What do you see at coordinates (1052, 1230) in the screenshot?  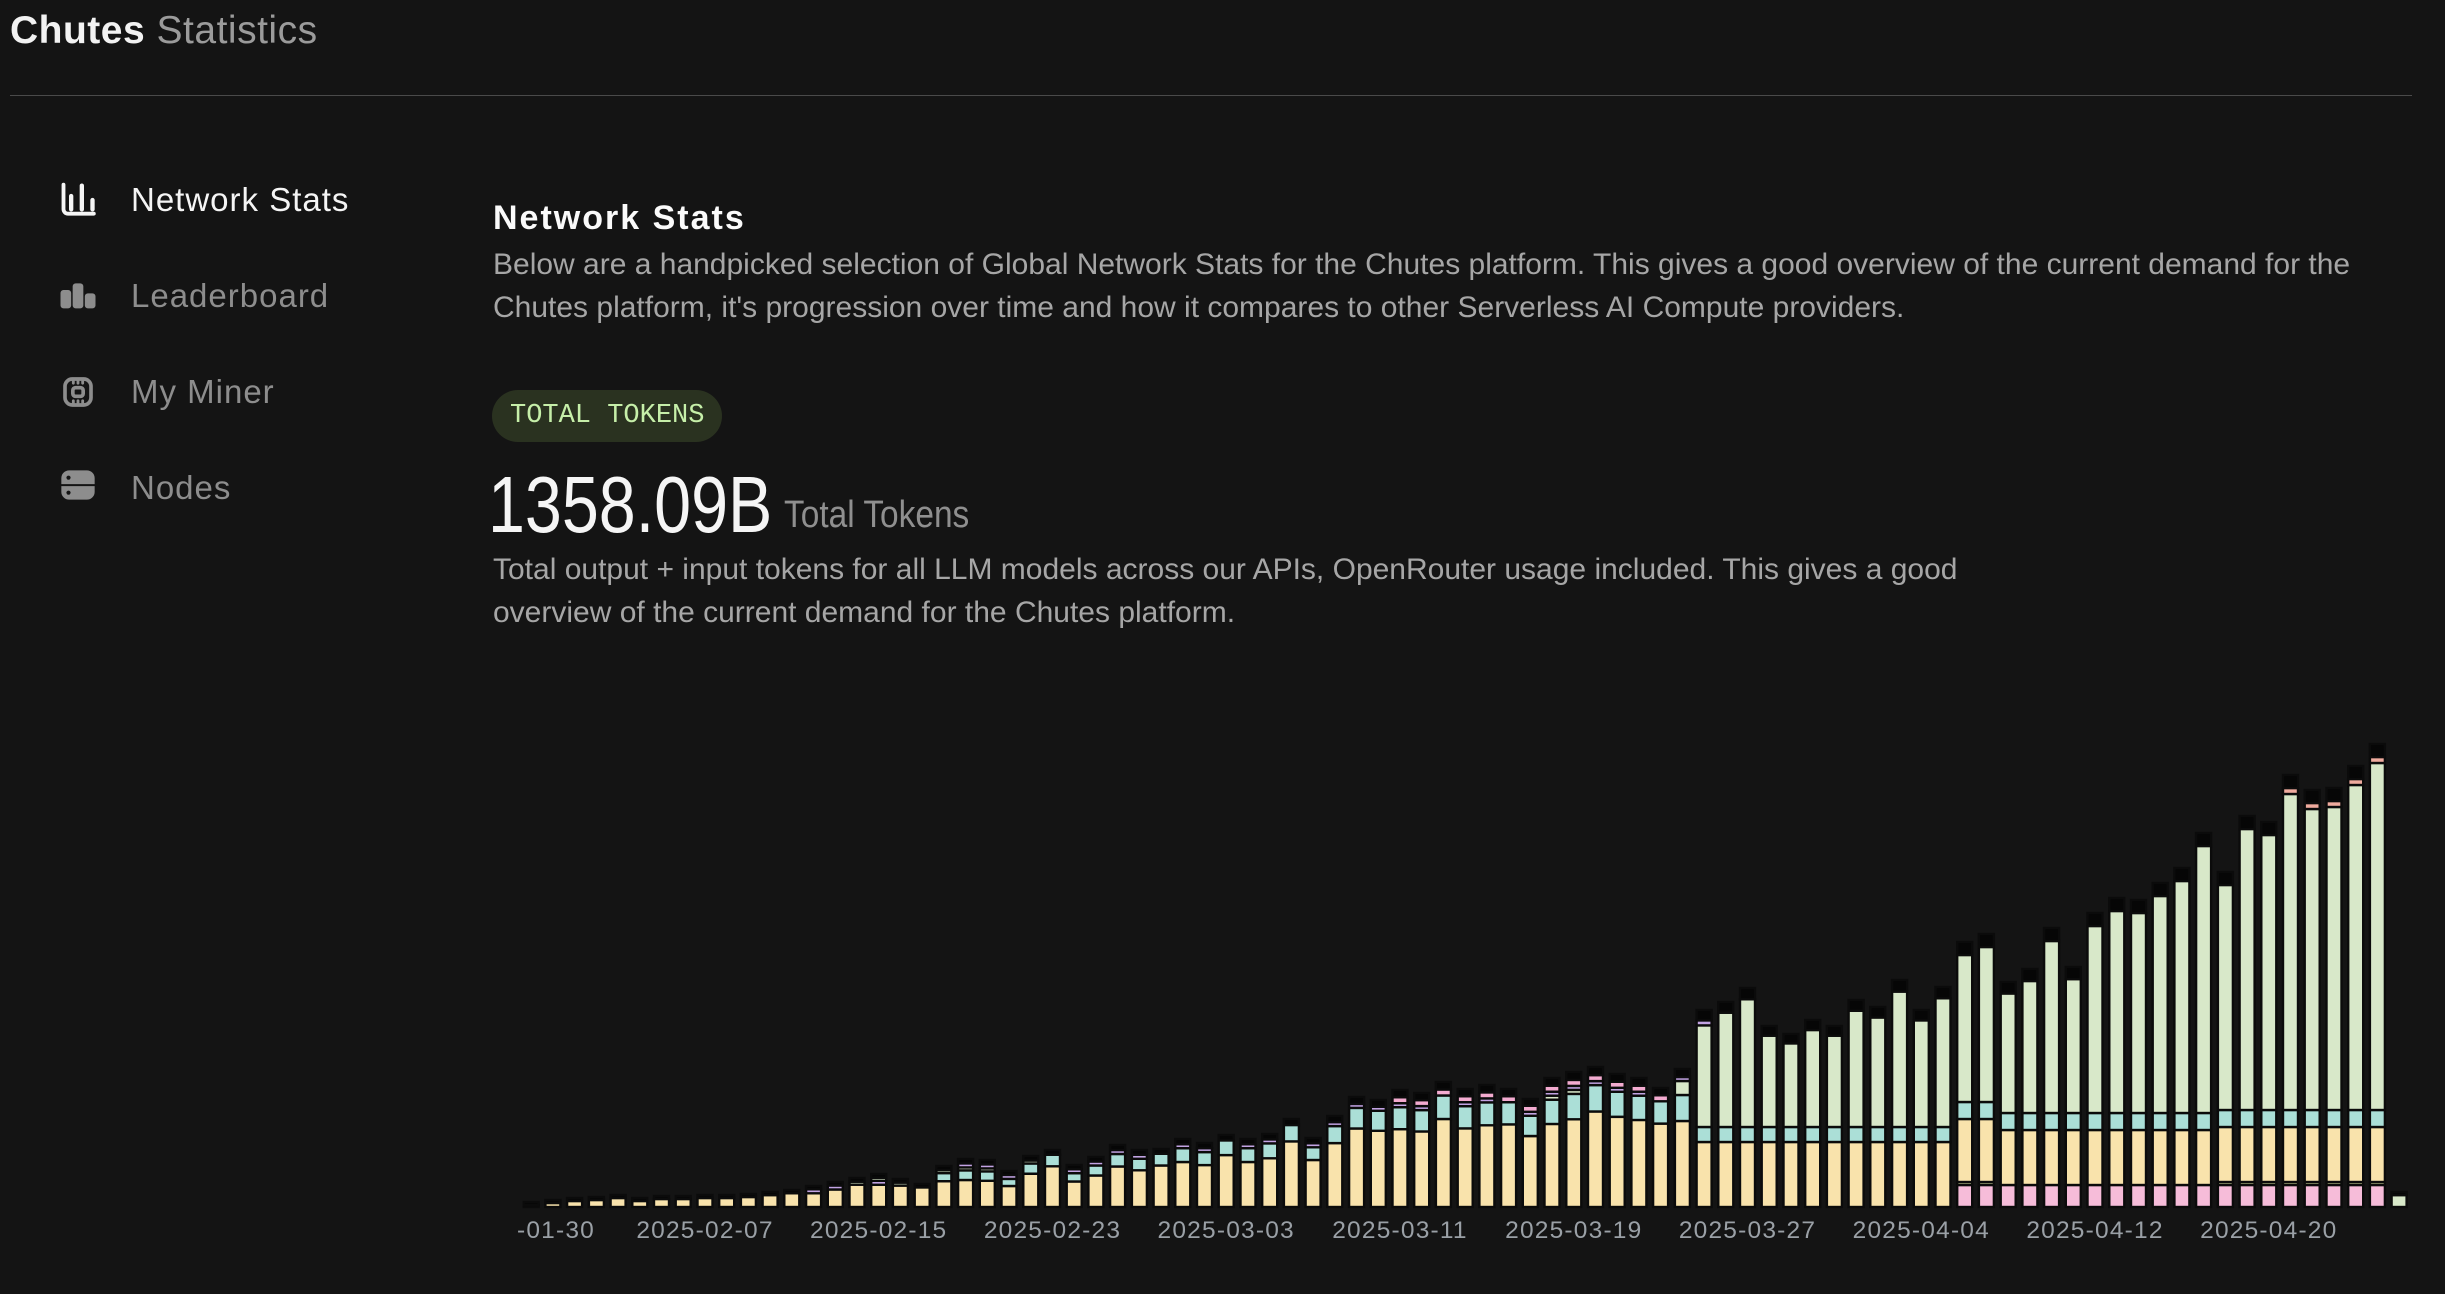 I see `svg-text: 2025-02-23` at bounding box center [1052, 1230].